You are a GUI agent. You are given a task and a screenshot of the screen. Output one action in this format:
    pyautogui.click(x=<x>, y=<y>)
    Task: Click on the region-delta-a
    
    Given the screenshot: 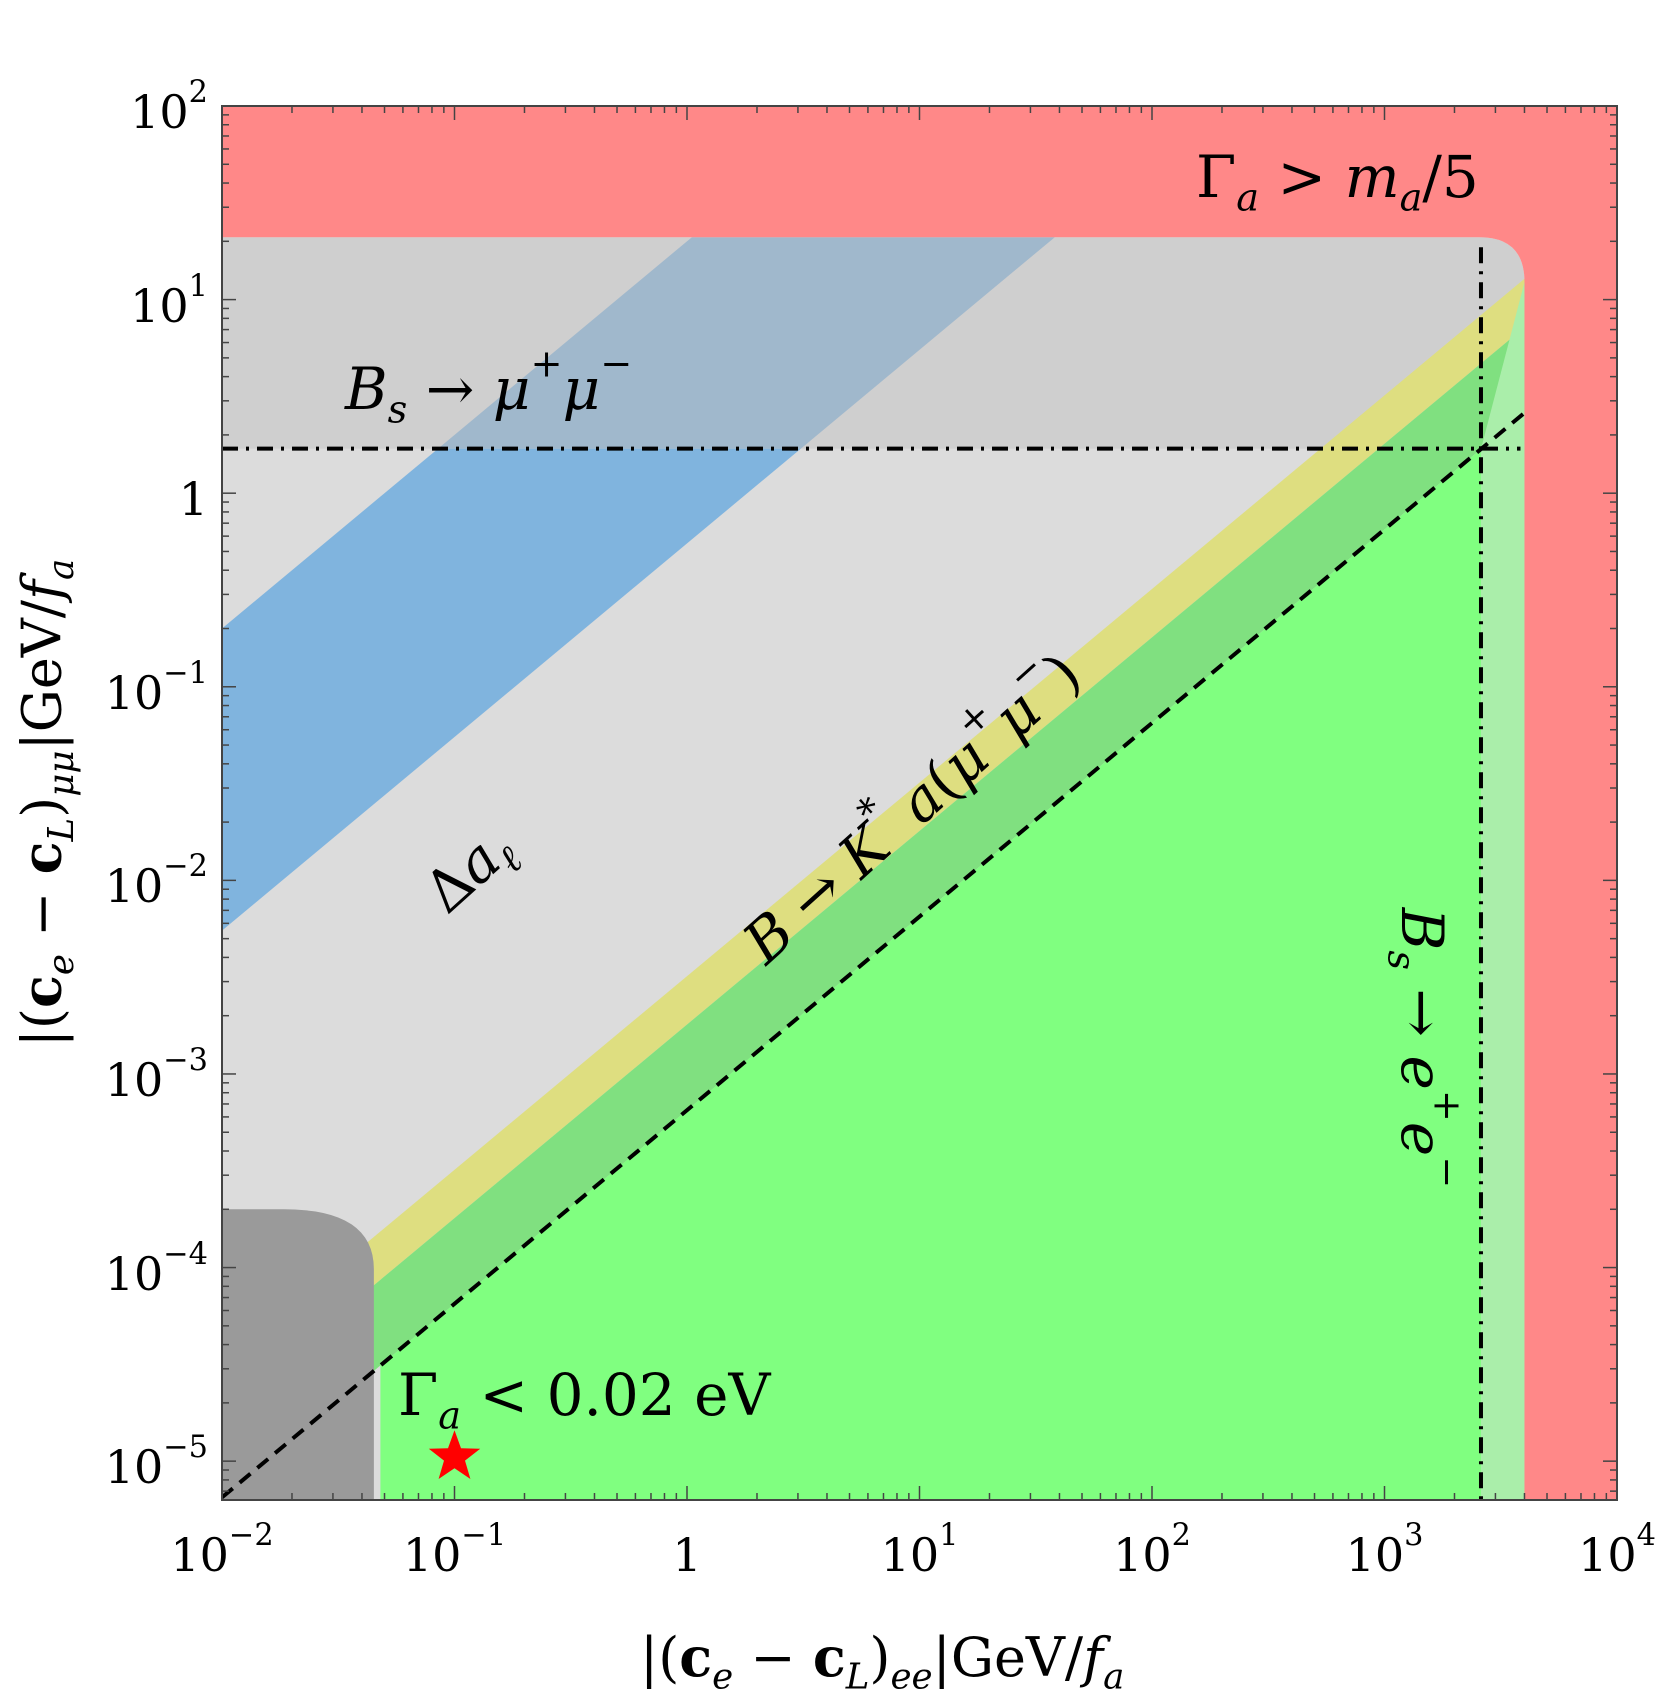 What is the action you would take?
    pyautogui.click(x=511, y=689)
    